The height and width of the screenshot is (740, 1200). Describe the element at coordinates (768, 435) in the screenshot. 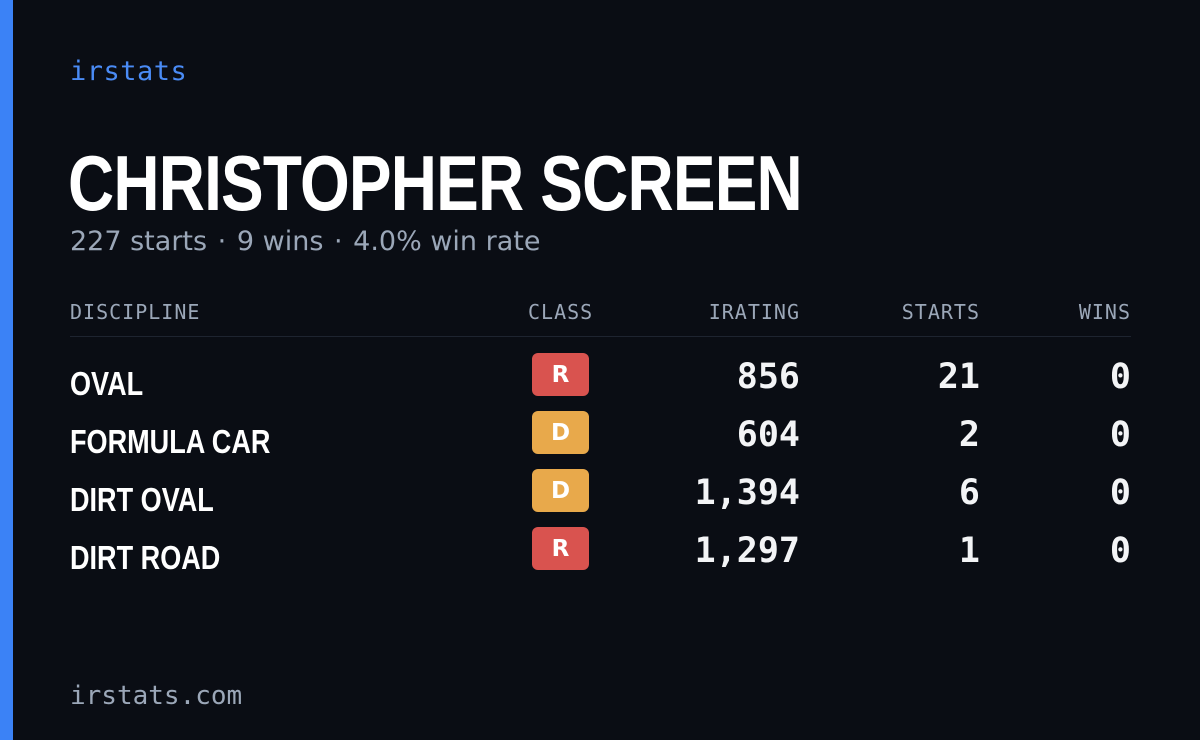

I see `irating-value: 604` at that location.